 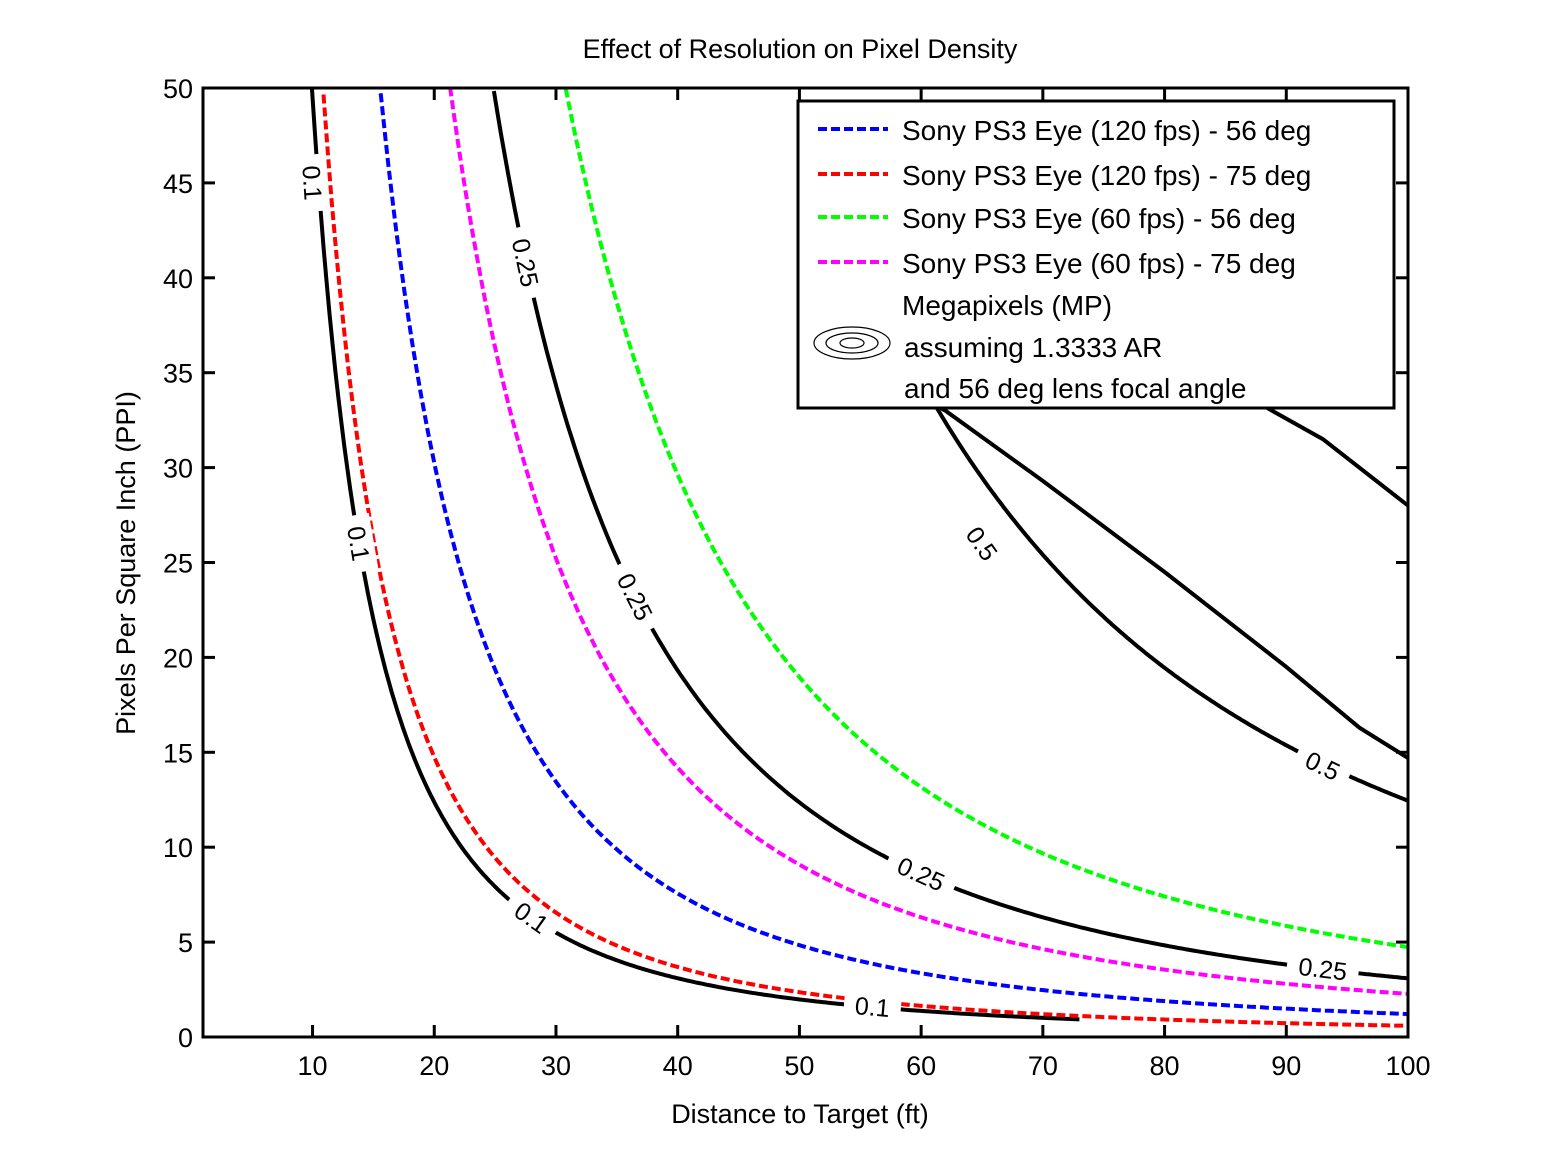 I want to click on legend-contour-label-1: assuming 1.3333 AR, so click(x=1033, y=347).